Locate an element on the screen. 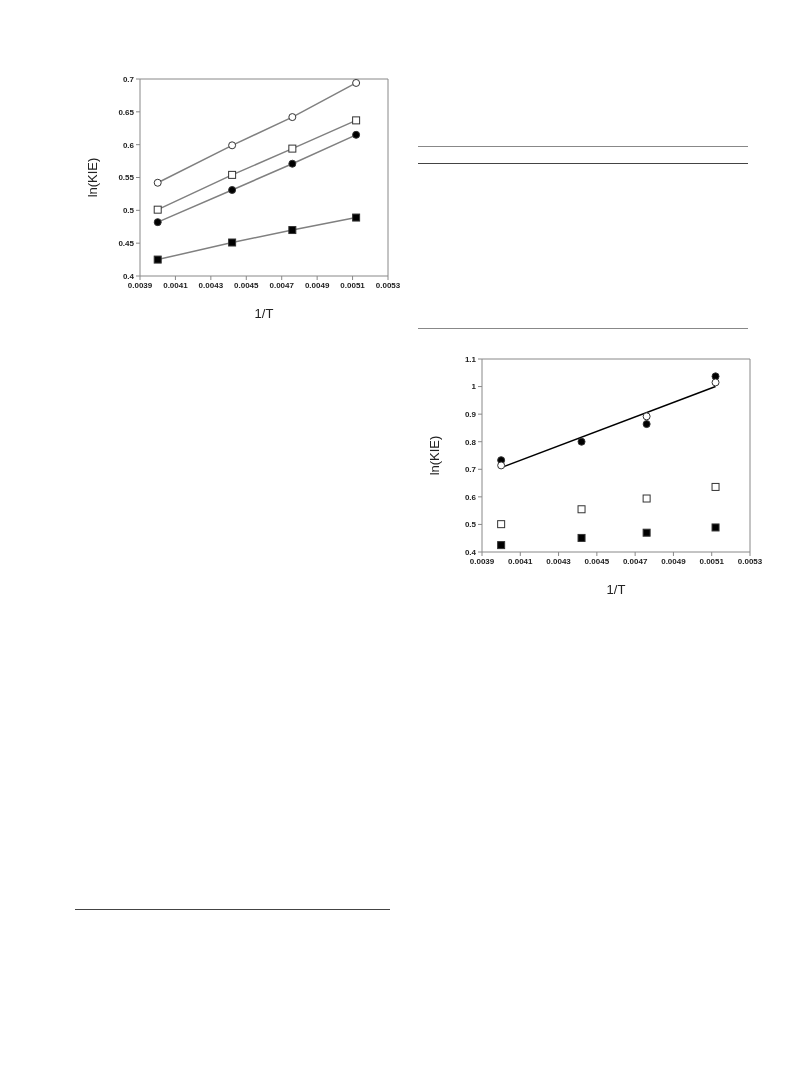 The height and width of the screenshot is (1067, 809). y-tick-label: 0.65 is located at coordinates (126, 112).